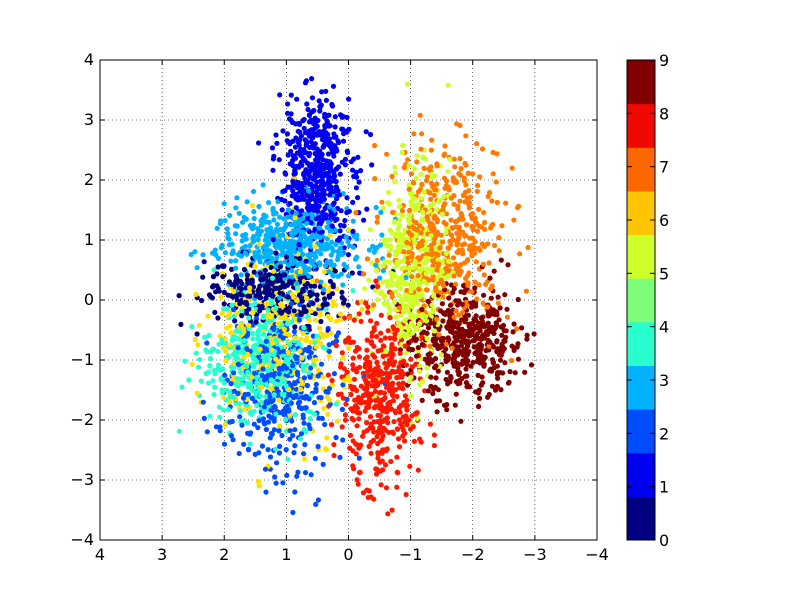 Image resolution: width=800 pixels, height=600 pixels. What do you see at coordinates (641, 82) in the screenshot?
I see `colorbar-segment` at bounding box center [641, 82].